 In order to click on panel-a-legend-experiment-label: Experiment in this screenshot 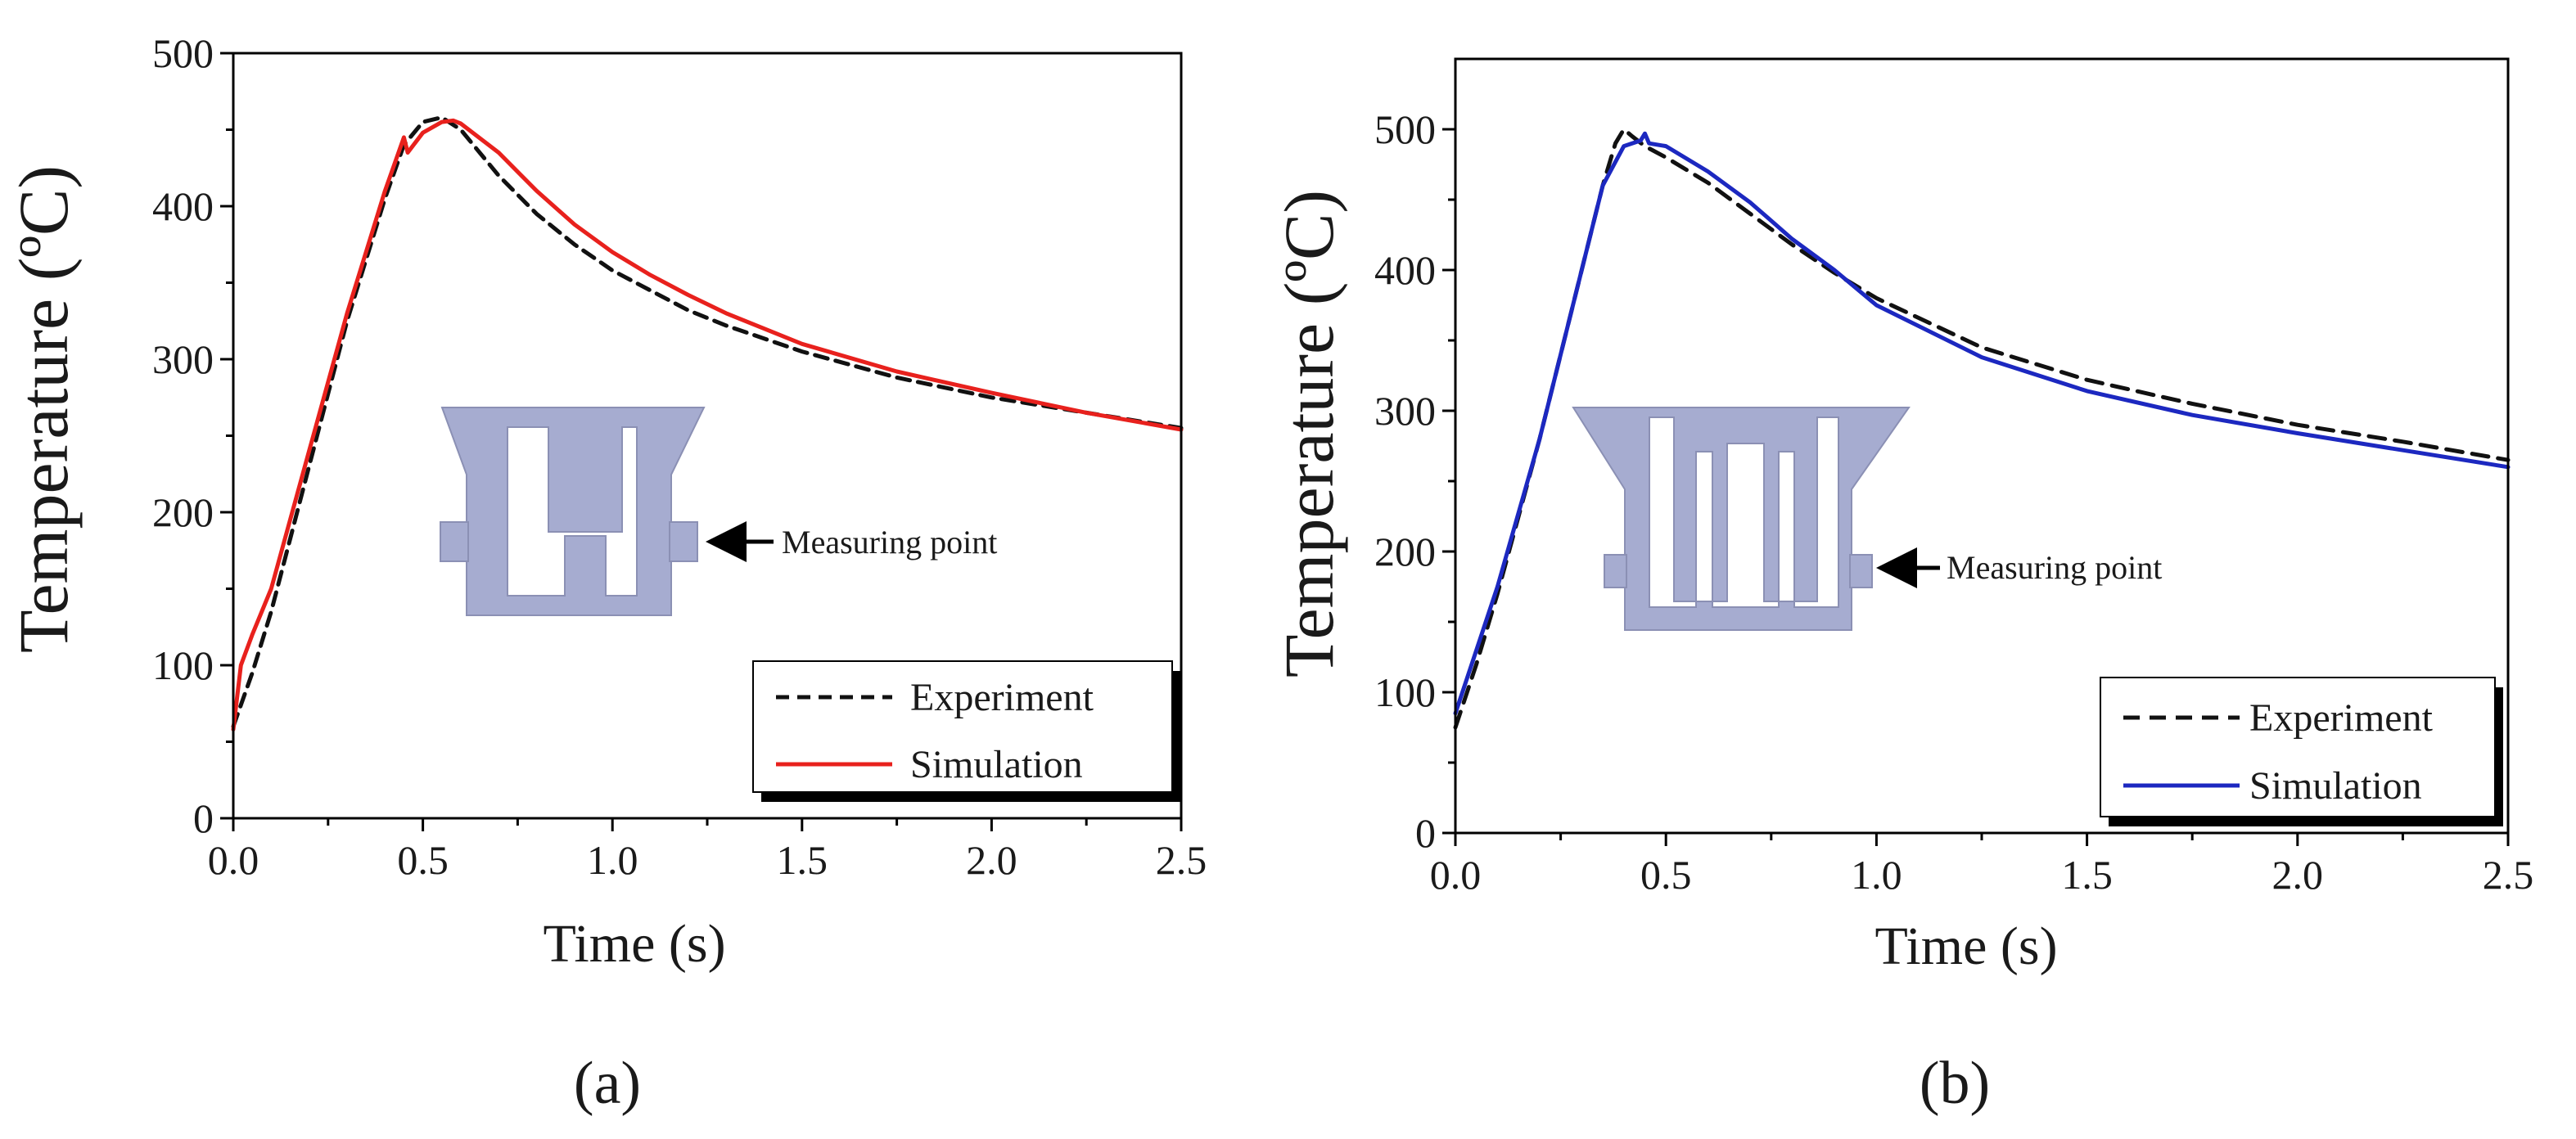, I will do `click(1002, 698)`.